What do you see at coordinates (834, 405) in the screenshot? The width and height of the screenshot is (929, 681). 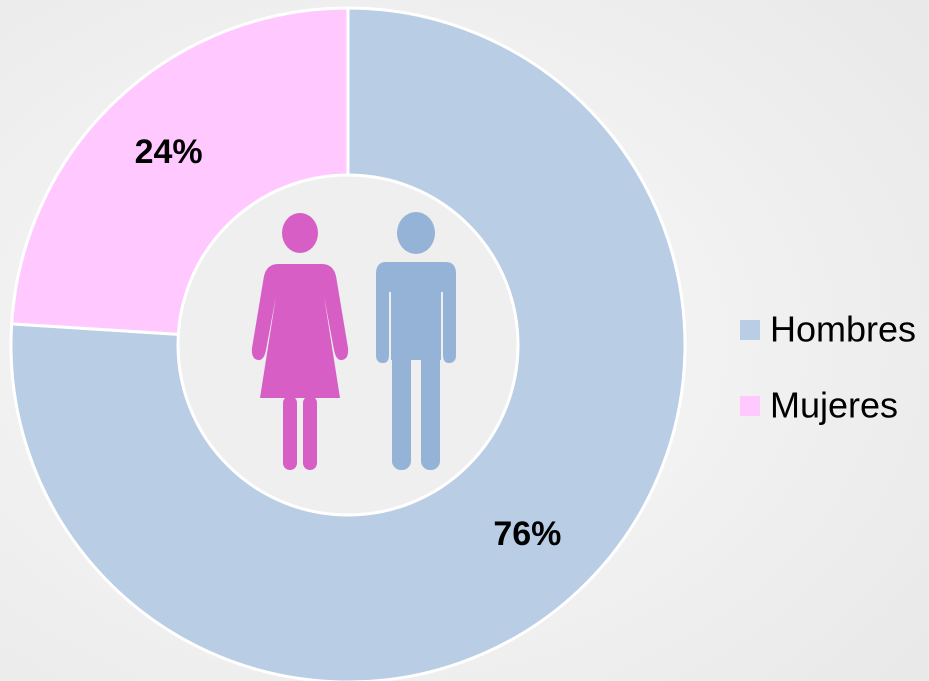 I see `legend-label: Mujeres` at bounding box center [834, 405].